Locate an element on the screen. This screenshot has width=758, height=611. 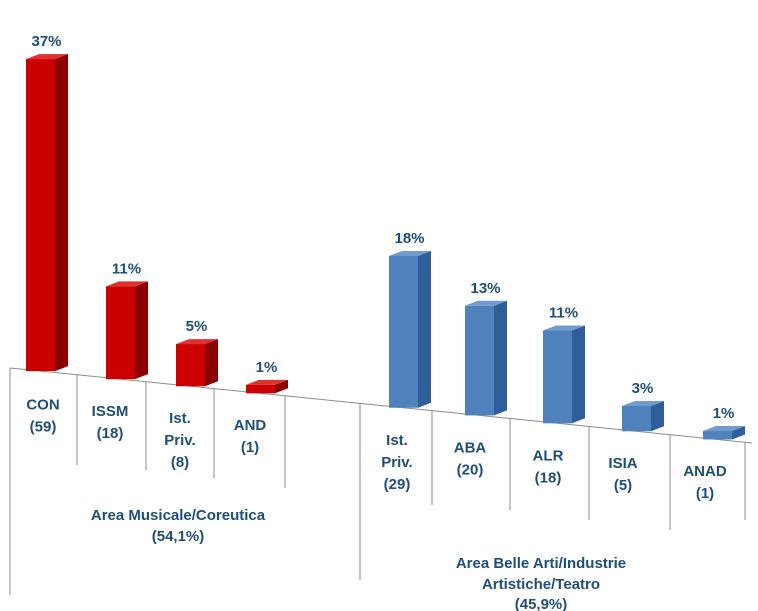
category-label: AND is located at coordinates (250, 425).